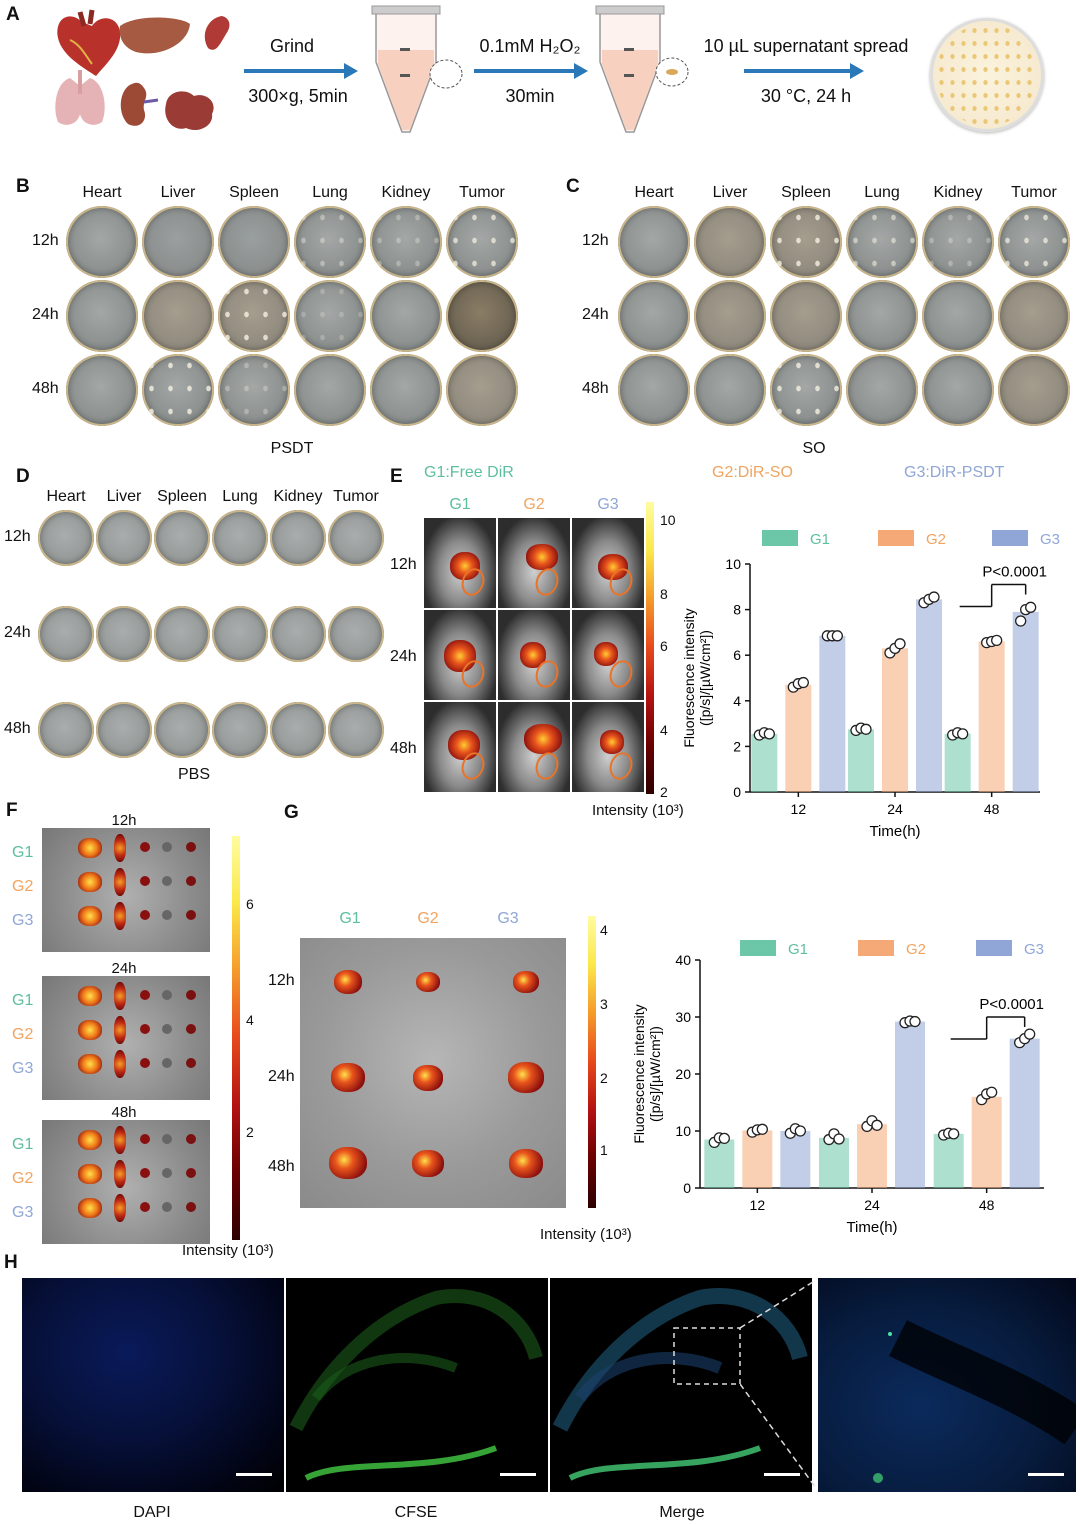 This screenshot has width=1080, height=1524. What do you see at coordinates (733, 564) in the screenshot?
I see `y-tick-label: 10` at bounding box center [733, 564].